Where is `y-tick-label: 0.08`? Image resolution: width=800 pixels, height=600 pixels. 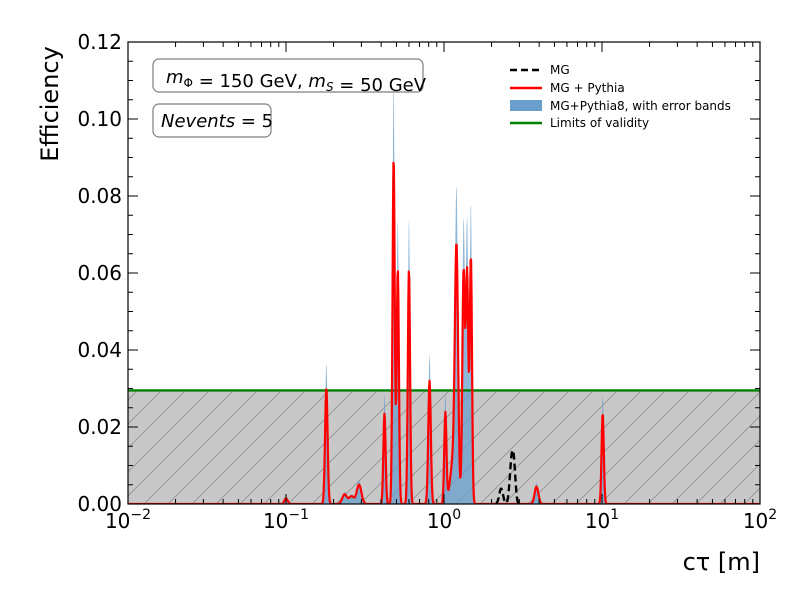 y-tick-label: 0.08 is located at coordinates (99, 196).